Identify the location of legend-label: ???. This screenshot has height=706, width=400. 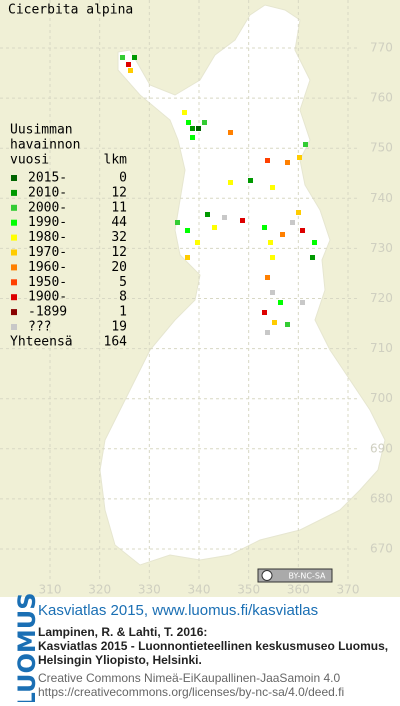
(39, 327).